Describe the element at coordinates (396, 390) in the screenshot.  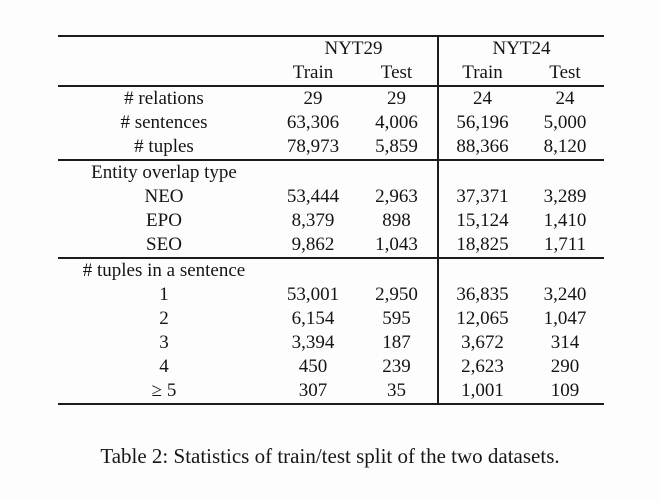
I see `cell-value: 35` at that location.